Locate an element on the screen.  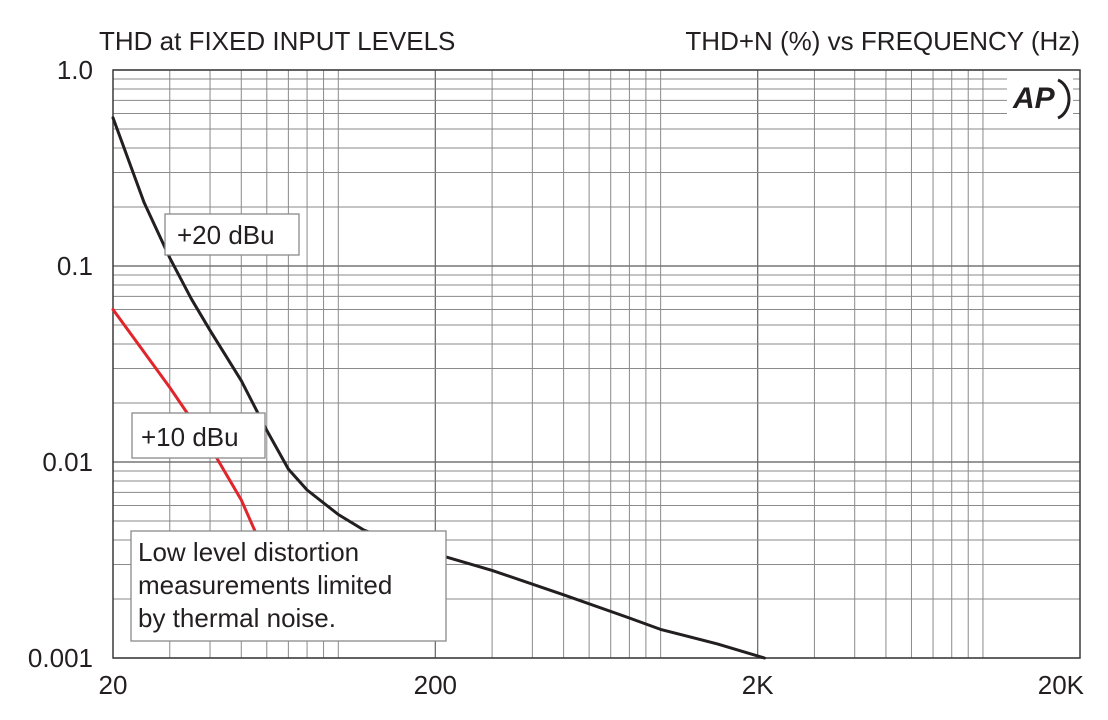
y-tick-labels: 1.0 0.1 0.01 0.001 is located at coordinates (60, 364).